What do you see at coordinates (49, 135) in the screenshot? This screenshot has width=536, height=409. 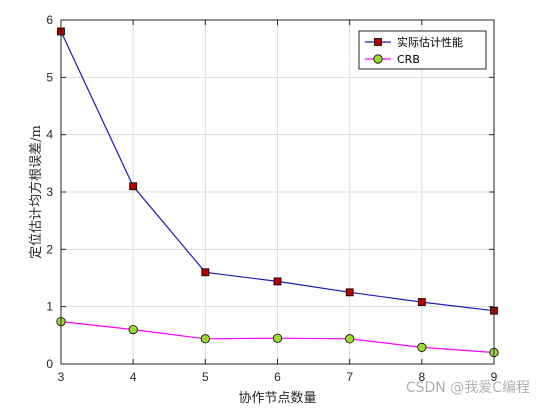 I see `y-tick-label: 4` at bounding box center [49, 135].